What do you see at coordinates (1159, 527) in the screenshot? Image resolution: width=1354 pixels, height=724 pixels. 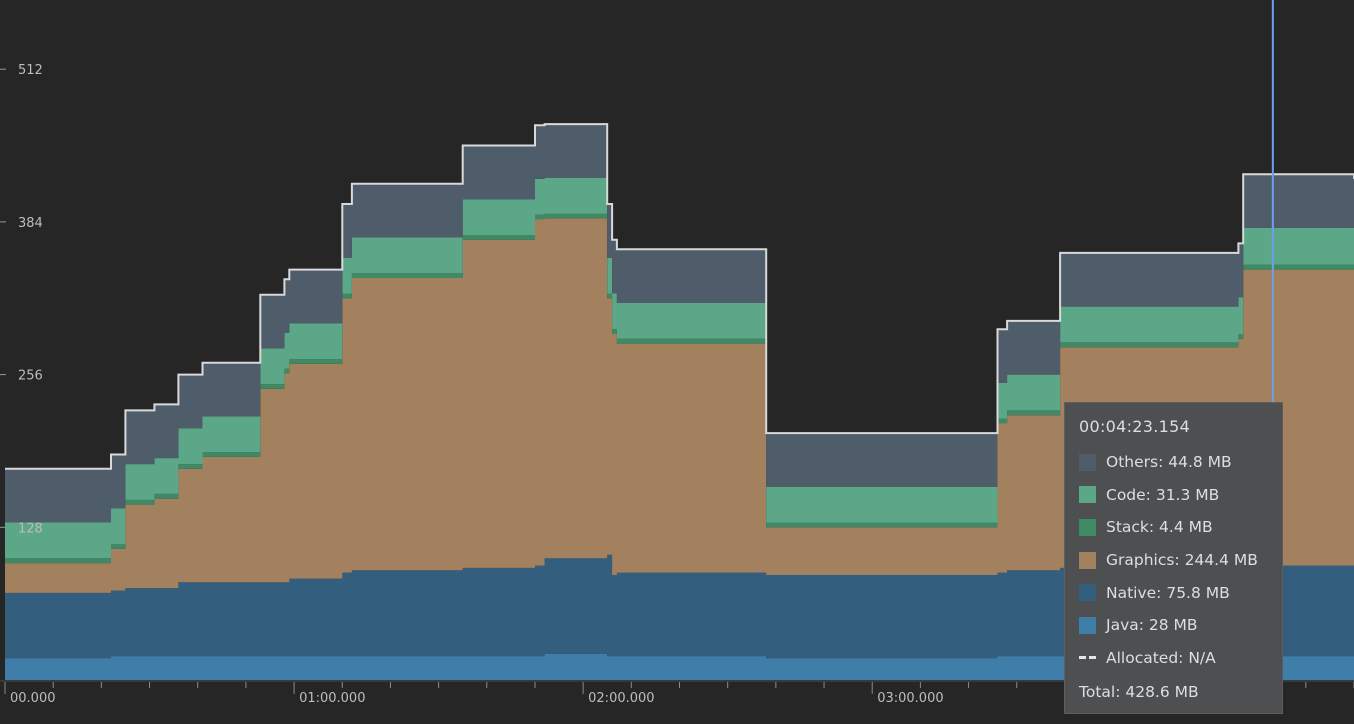 I see `tooltip-stack-label: Stack: 4.4 MB` at bounding box center [1159, 527].